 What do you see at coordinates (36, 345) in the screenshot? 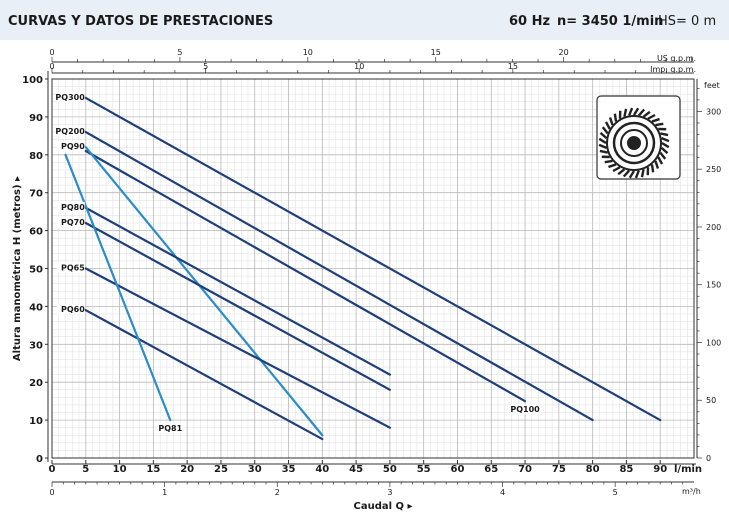
I see `y-tick-label: 30` at bounding box center [36, 345].